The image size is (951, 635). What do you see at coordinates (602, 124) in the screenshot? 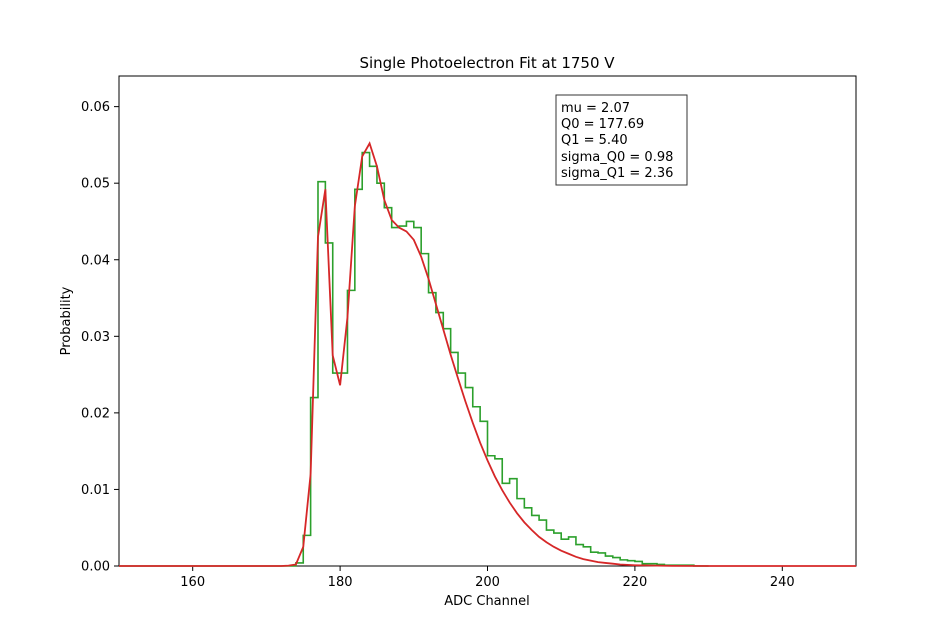
I see `stat-q0: Q0 = 177.69` at bounding box center [602, 124].